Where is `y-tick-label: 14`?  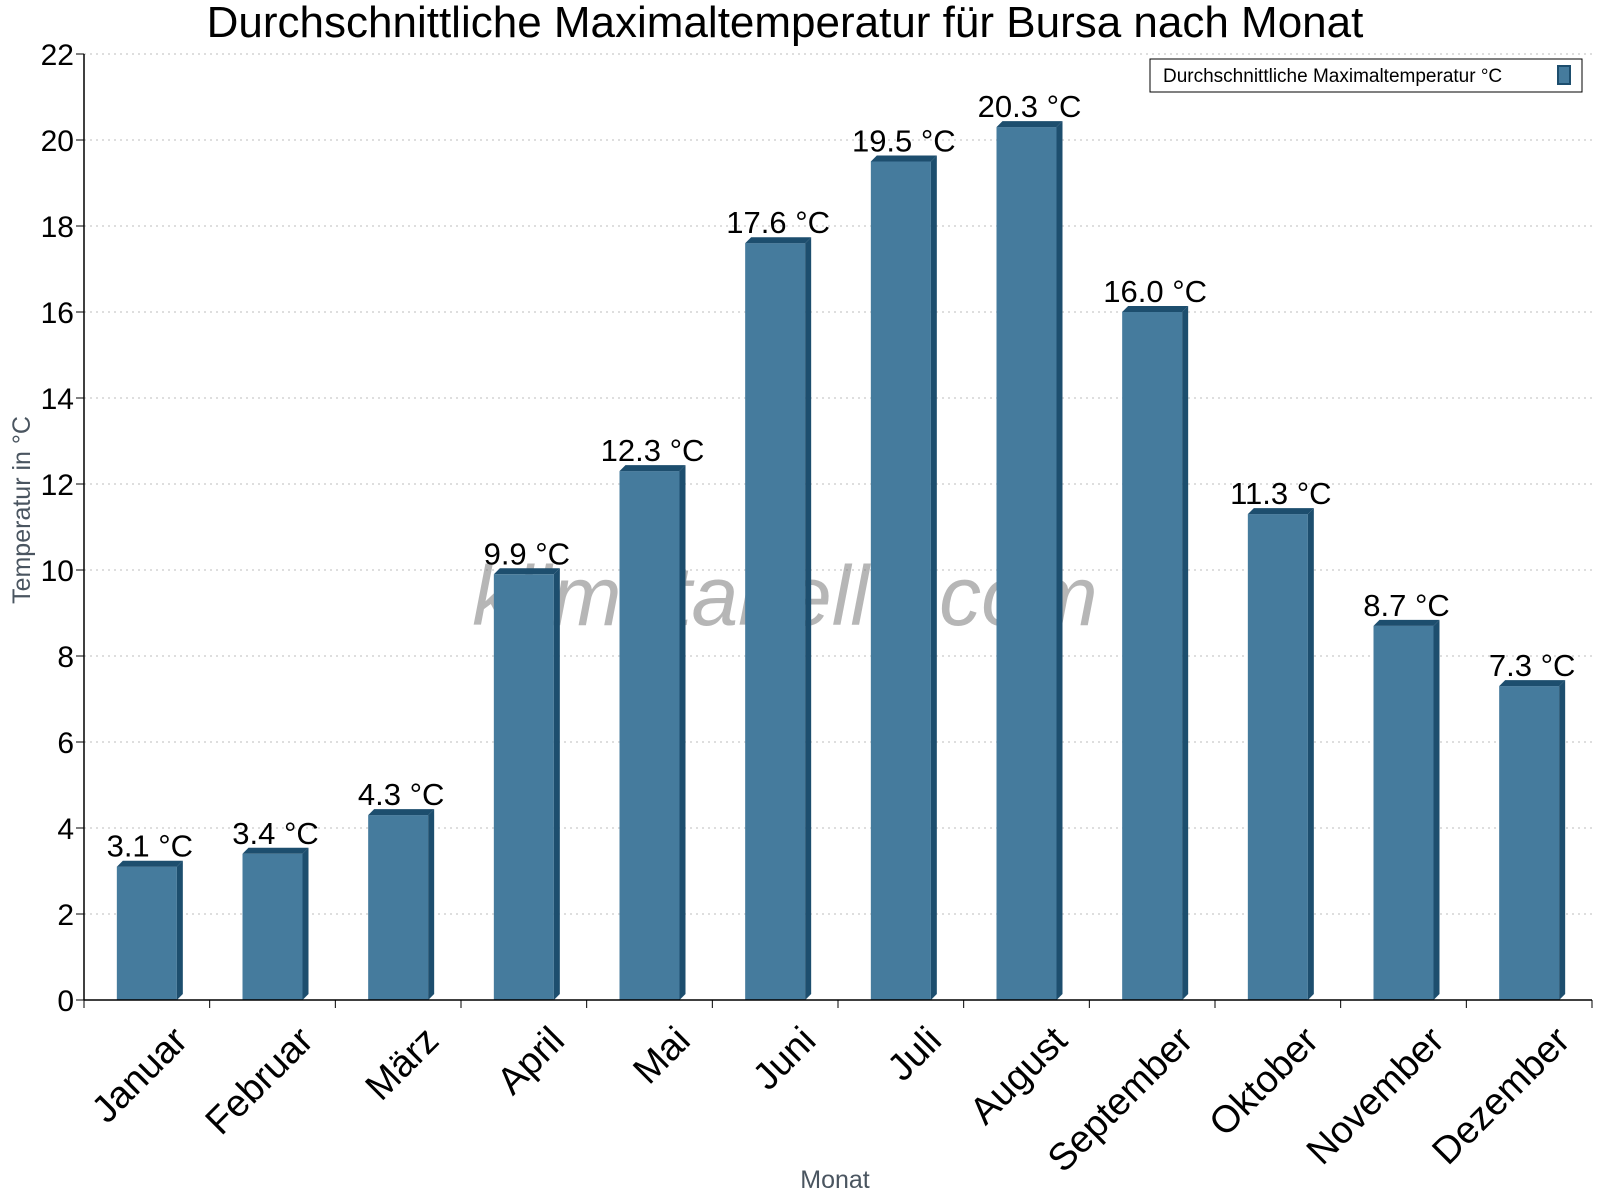 y-tick-label: 14 is located at coordinates (57, 399).